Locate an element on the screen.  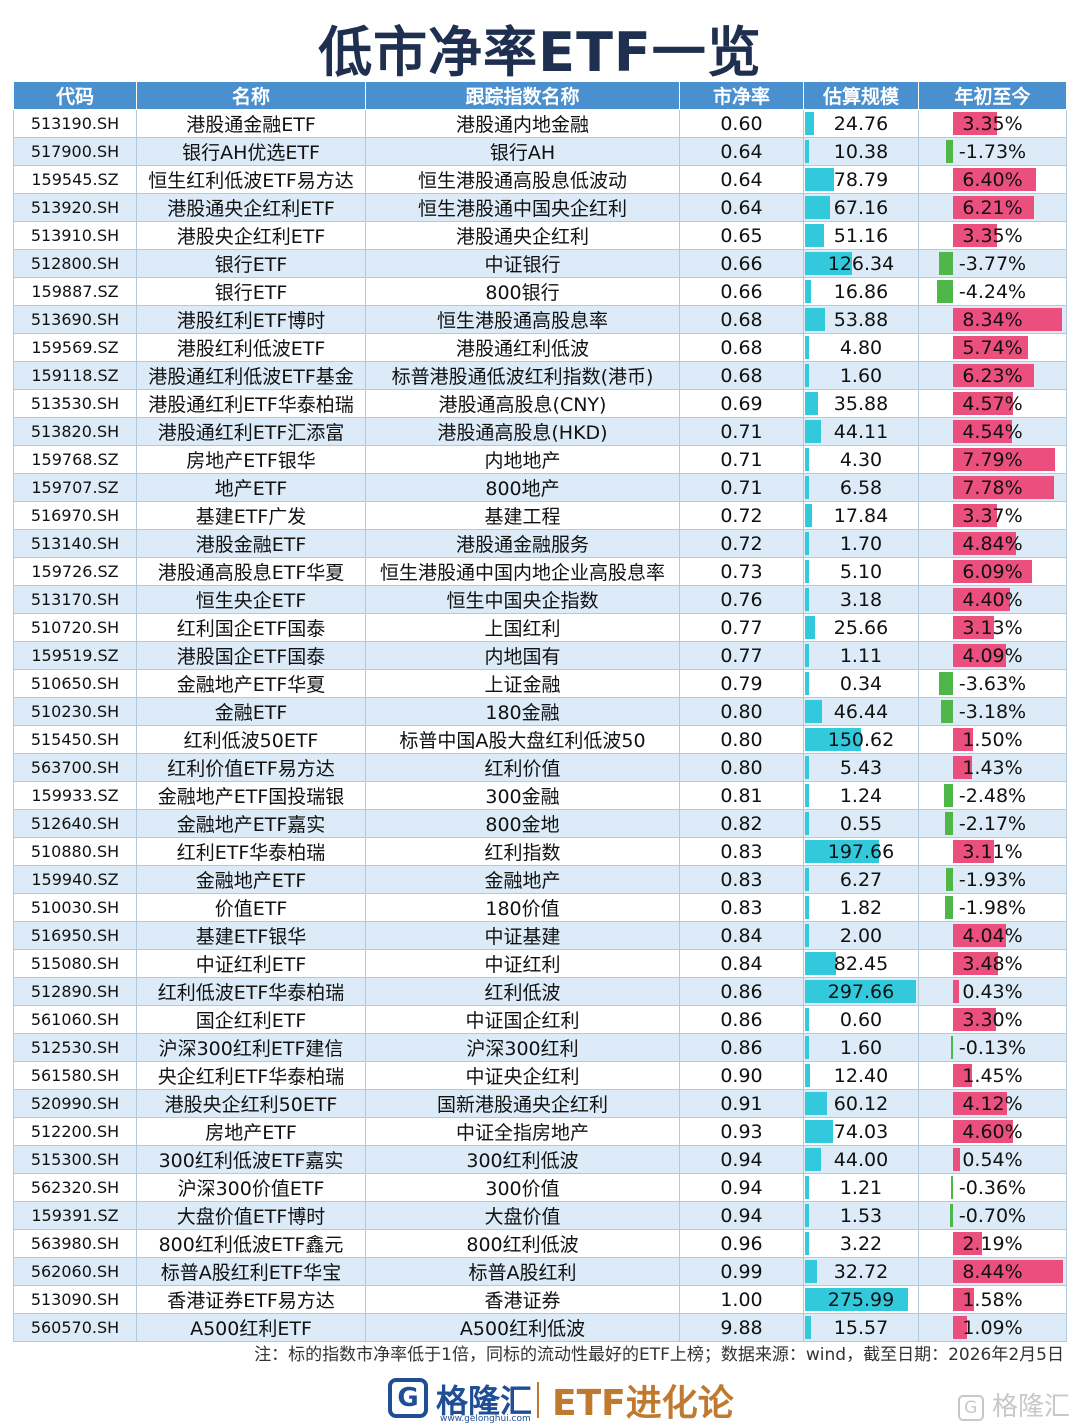
column-header-ytd: 年初至今 is located at coordinates (992, 95).